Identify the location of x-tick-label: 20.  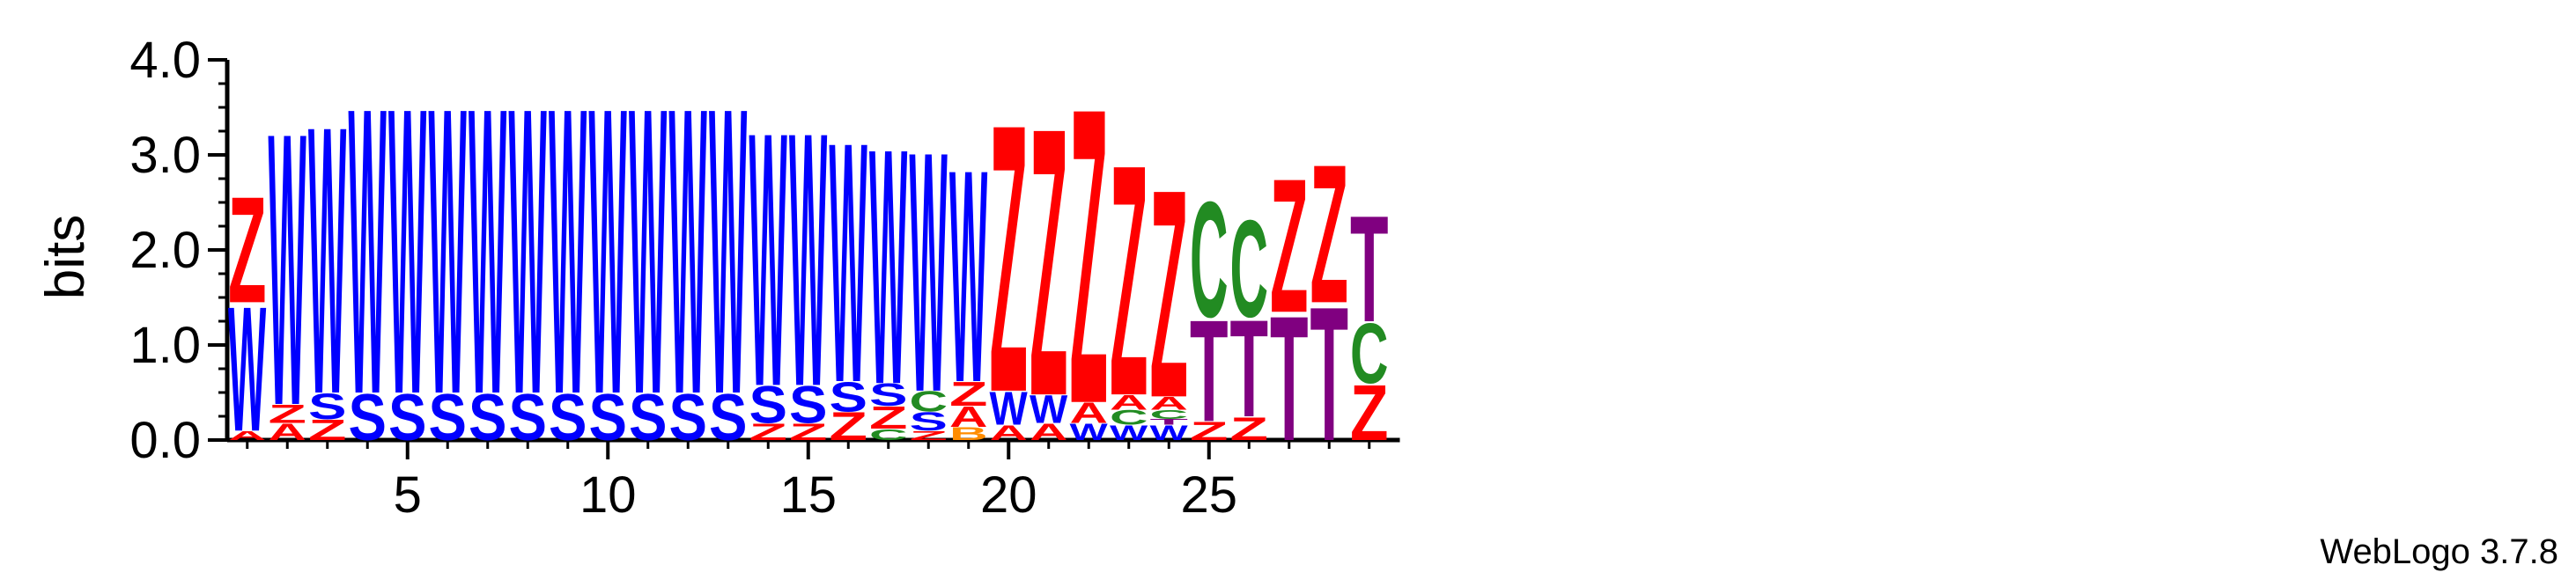
(1008, 495).